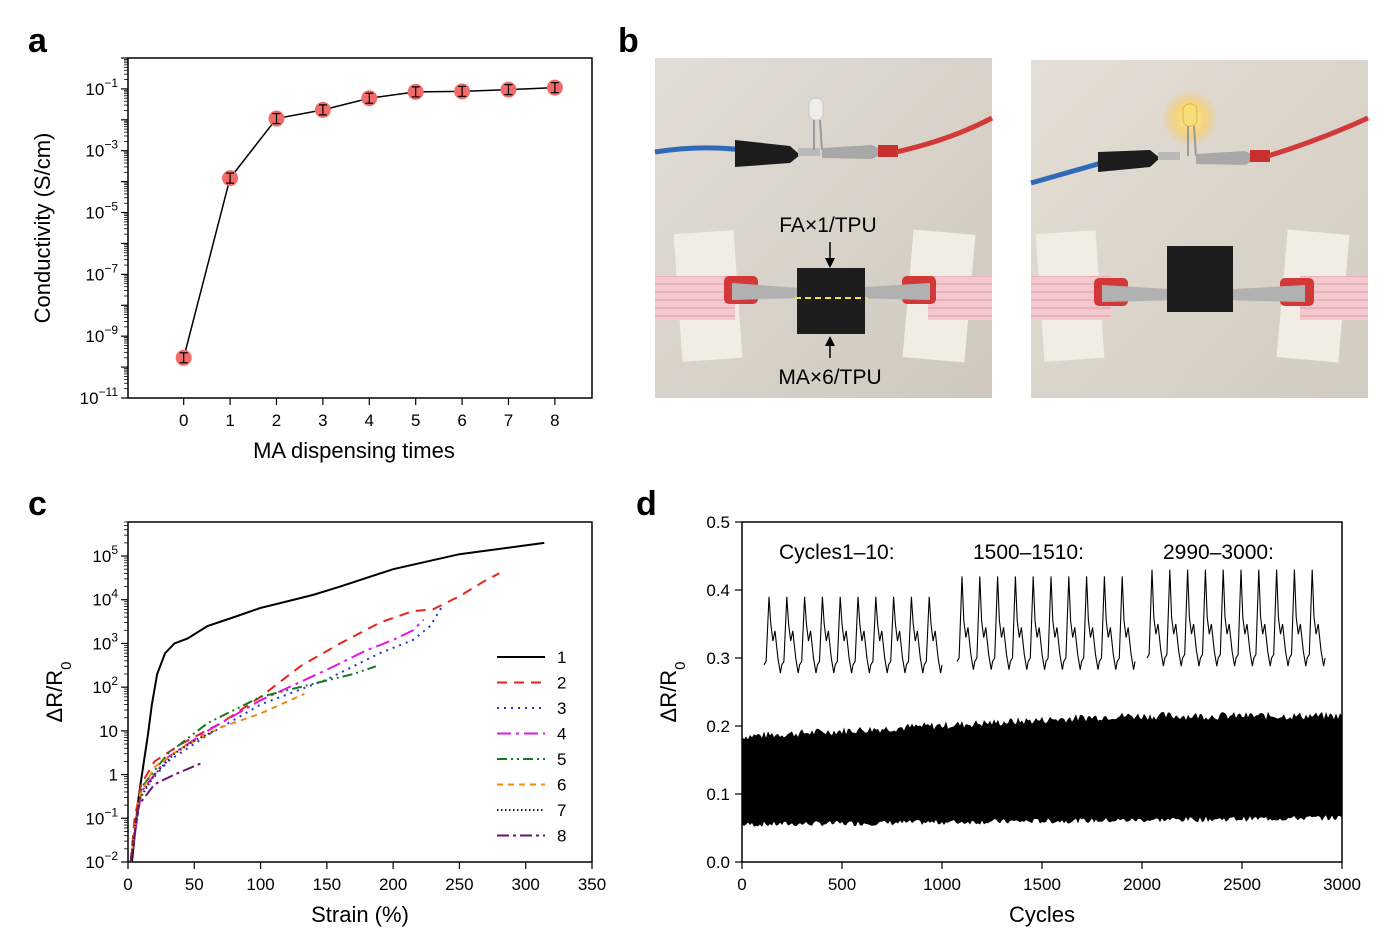 This screenshot has height=948, width=1386. I want to click on legend-label-1: 1, so click(561, 657).